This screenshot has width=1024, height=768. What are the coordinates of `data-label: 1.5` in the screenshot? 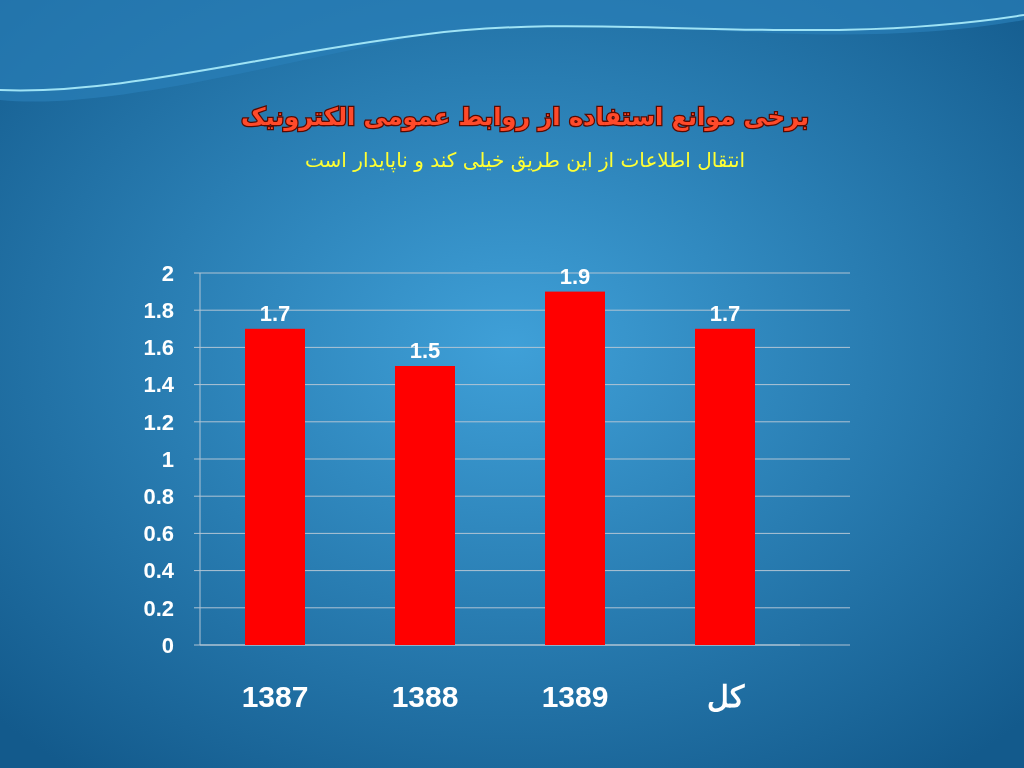 It's located at (425, 350).